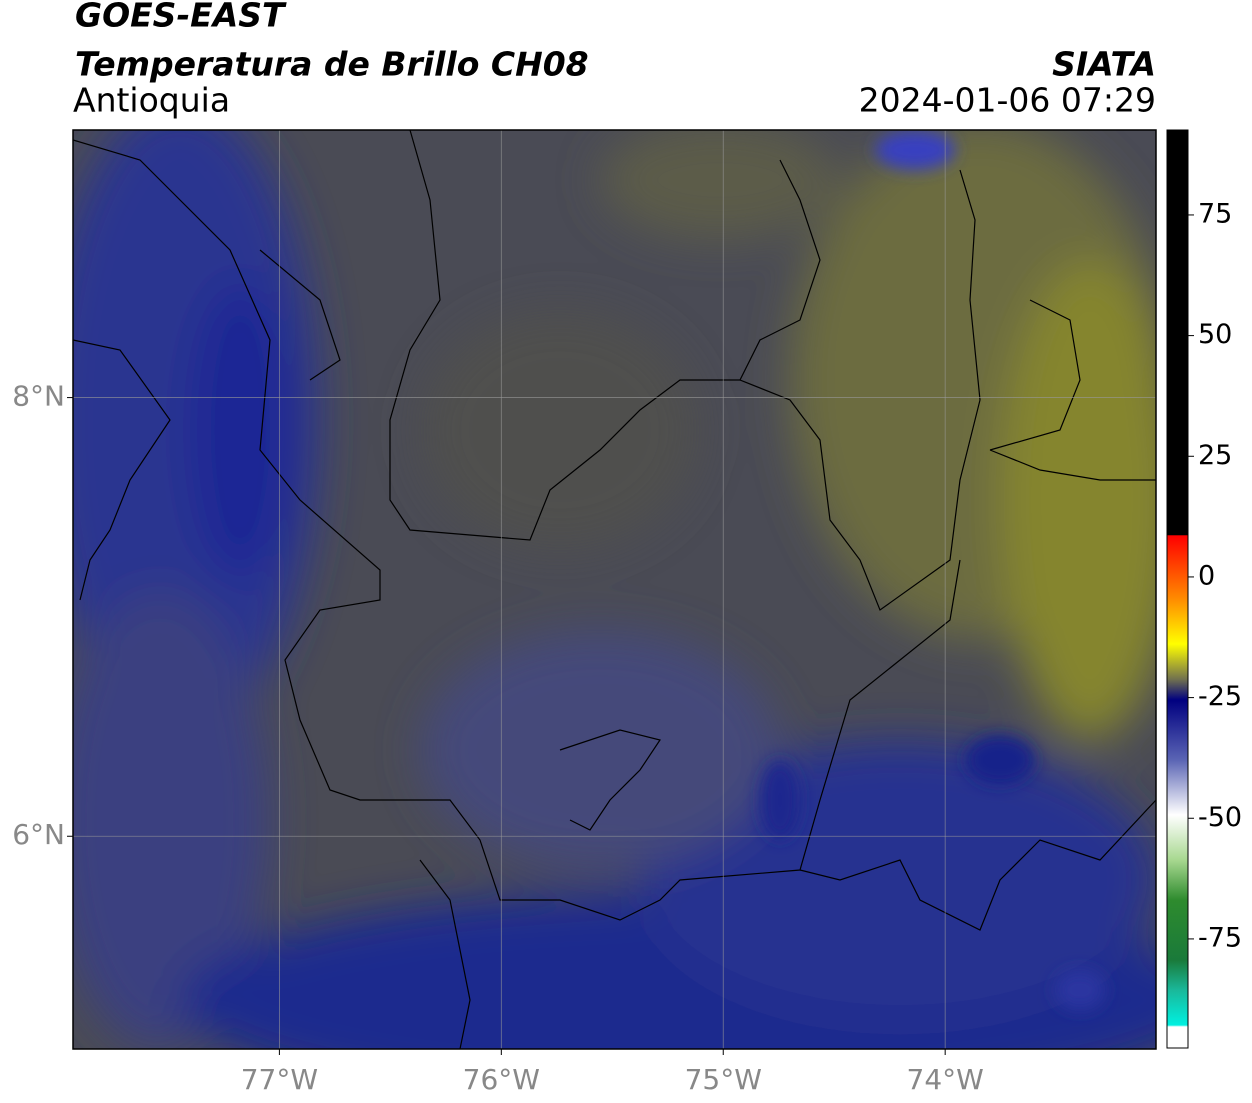  I want to click on y-tick-label: 6°N, so click(38, 834).